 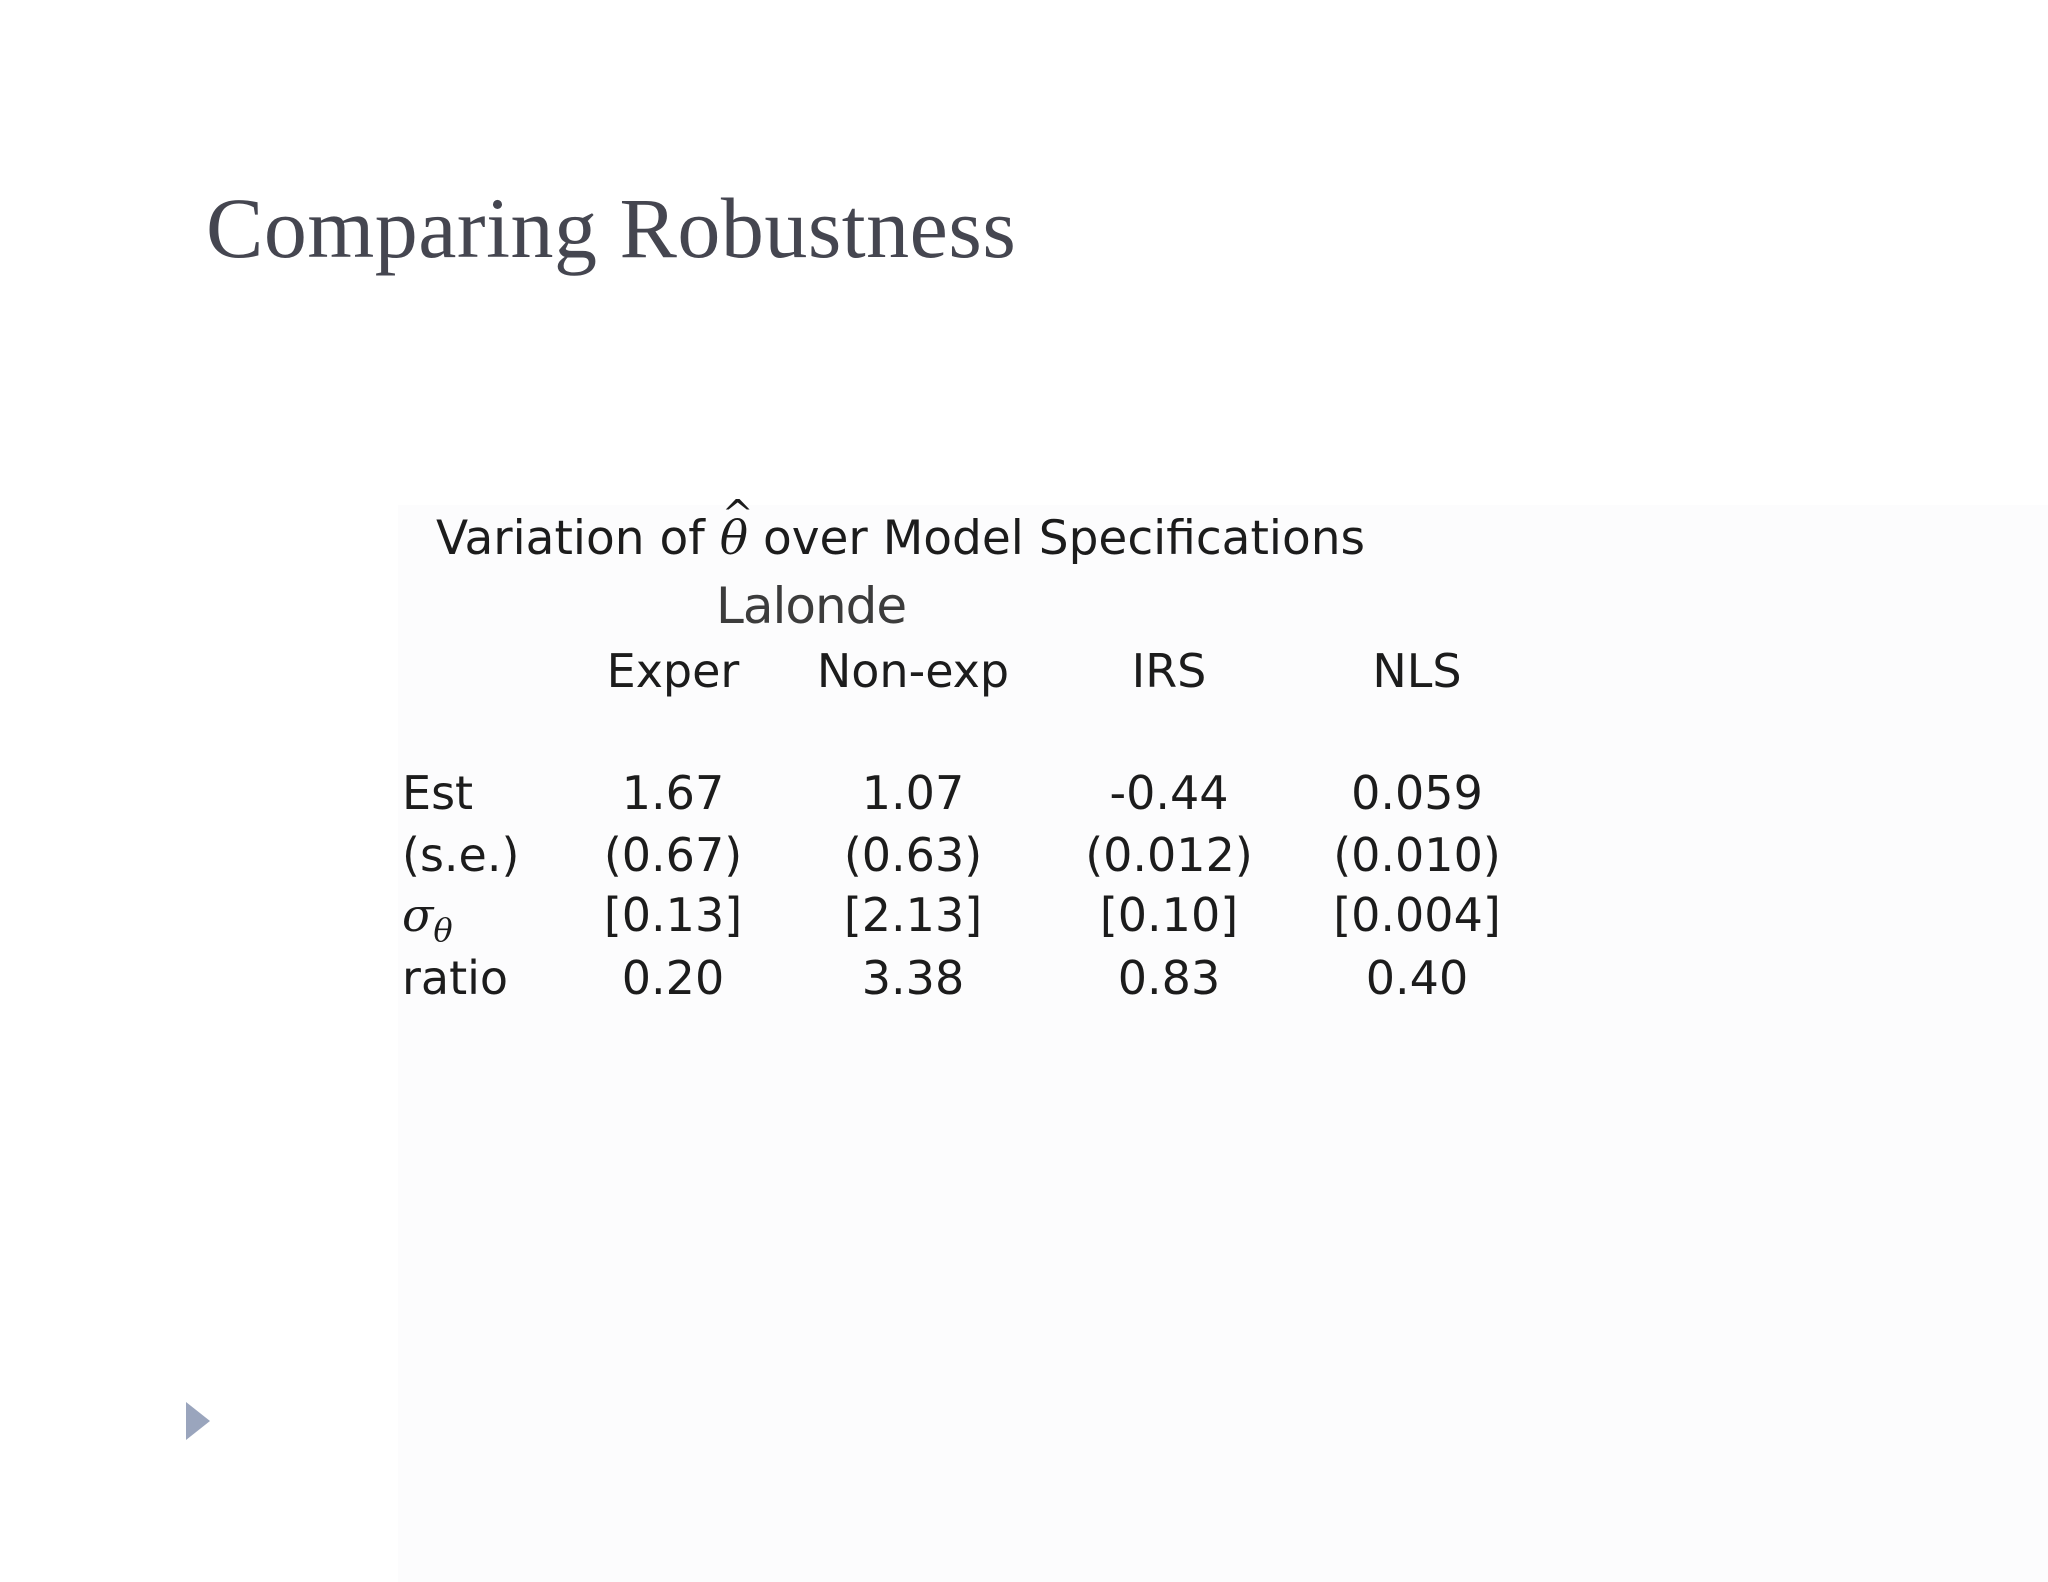 What do you see at coordinates (673, 855) in the screenshot?
I see `table-cell: (0.67)` at bounding box center [673, 855].